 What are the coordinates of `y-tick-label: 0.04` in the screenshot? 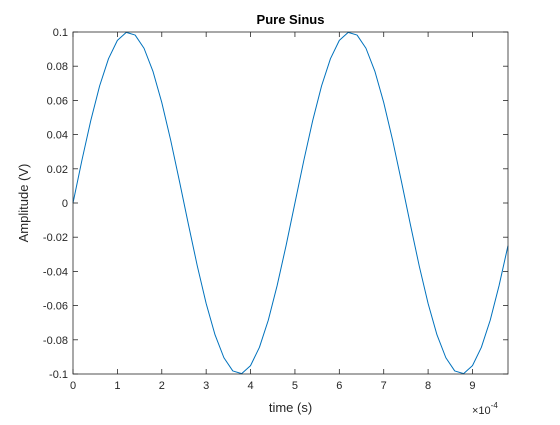 It's located at (57, 136).